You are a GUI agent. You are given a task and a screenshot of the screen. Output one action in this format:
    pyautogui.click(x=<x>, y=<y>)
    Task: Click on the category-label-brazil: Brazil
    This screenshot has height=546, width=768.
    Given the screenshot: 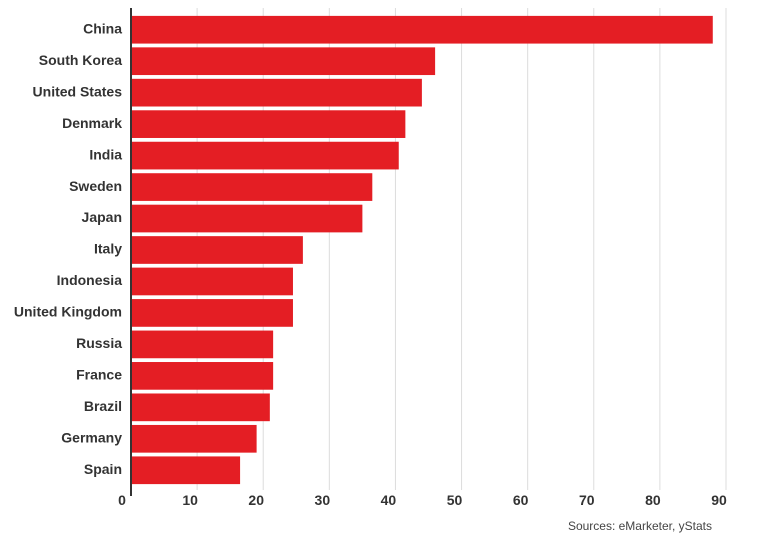 What is the action you would take?
    pyautogui.click(x=103, y=406)
    